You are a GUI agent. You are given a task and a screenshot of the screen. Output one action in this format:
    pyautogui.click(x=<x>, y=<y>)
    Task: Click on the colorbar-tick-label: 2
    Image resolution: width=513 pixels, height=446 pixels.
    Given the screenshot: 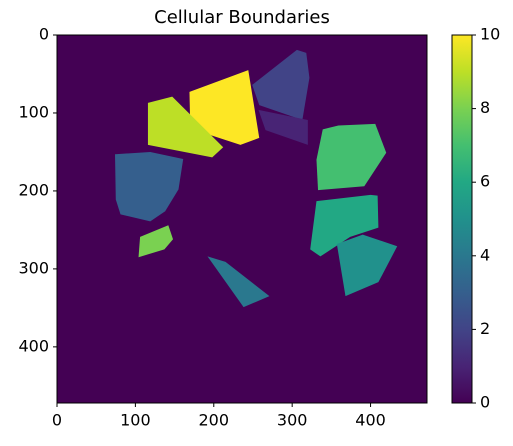 What is the action you would take?
    pyautogui.click(x=485, y=328)
    